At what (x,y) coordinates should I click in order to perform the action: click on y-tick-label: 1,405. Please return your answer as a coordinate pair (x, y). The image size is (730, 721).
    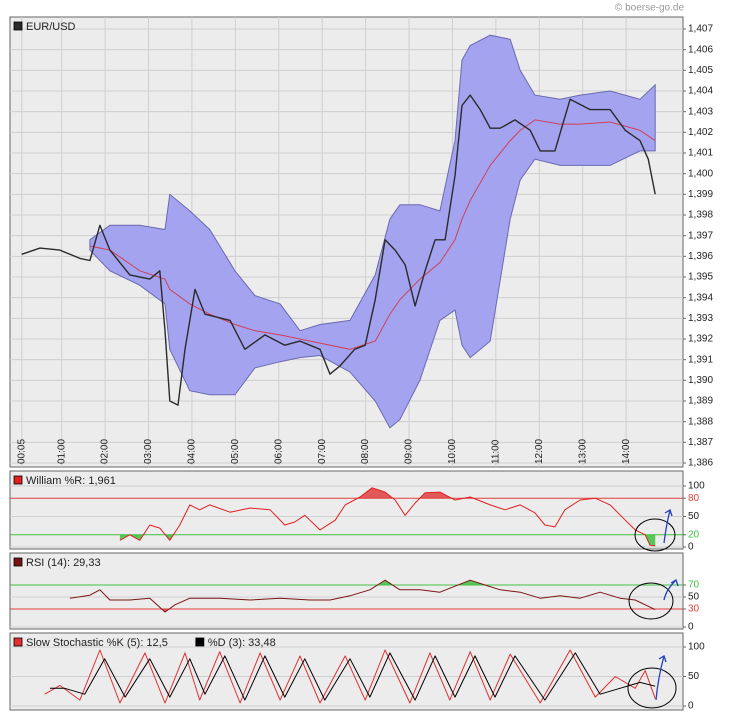
    Looking at the image, I should click on (700, 70).